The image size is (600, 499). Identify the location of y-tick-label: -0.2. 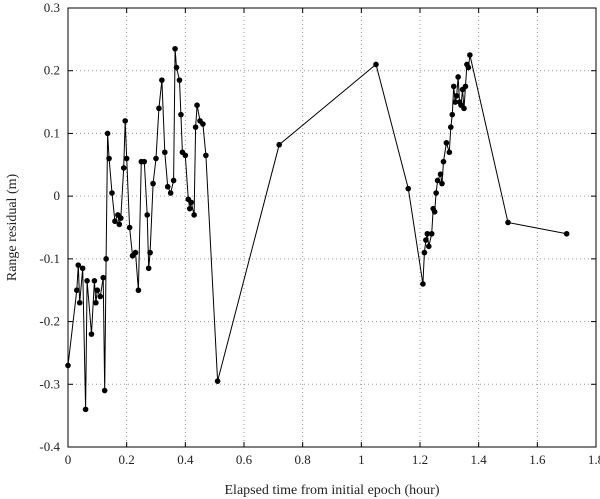
(49, 321).